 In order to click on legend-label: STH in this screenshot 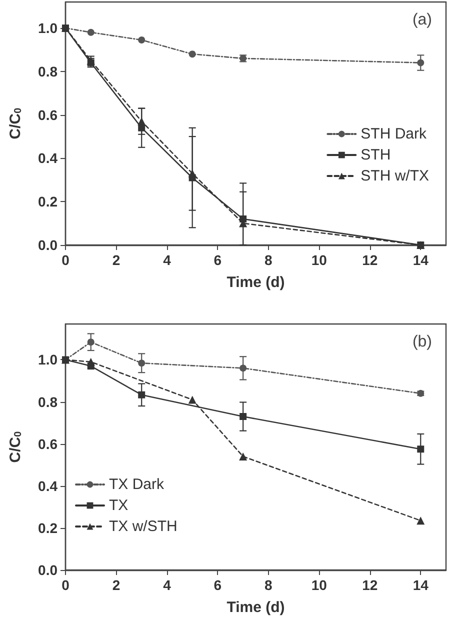, I will do `click(375, 155)`.